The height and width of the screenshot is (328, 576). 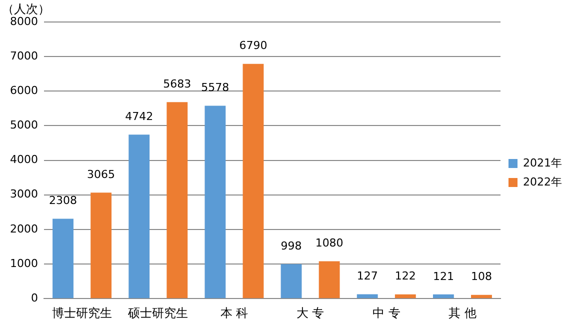 What do you see at coordinates (462, 313) in the screenshot?
I see `x-tick-label: 其 他` at bounding box center [462, 313].